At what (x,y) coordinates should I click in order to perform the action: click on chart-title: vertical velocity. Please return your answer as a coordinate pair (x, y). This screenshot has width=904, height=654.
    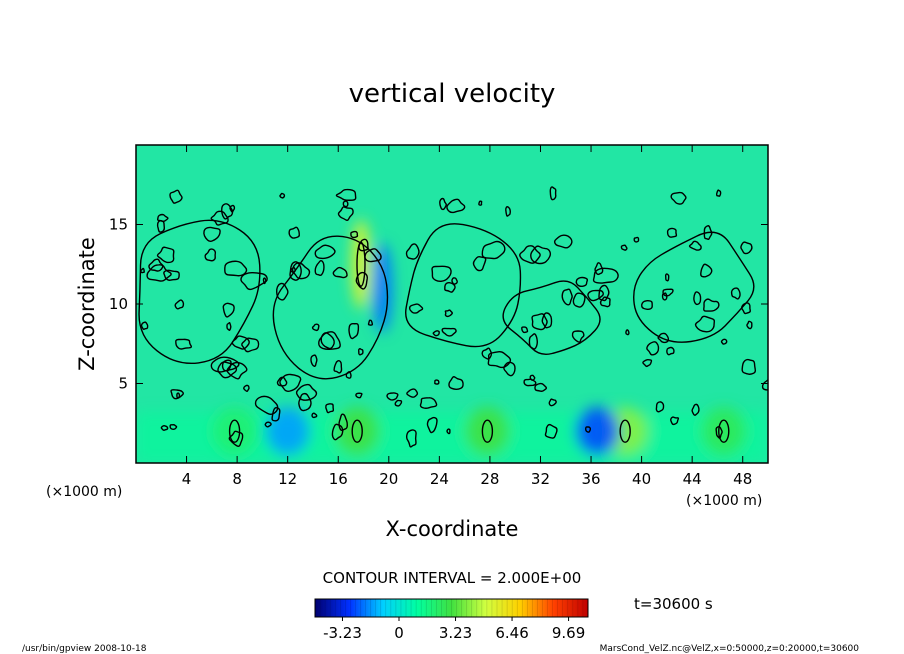
    Looking at the image, I should click on (452, 94).